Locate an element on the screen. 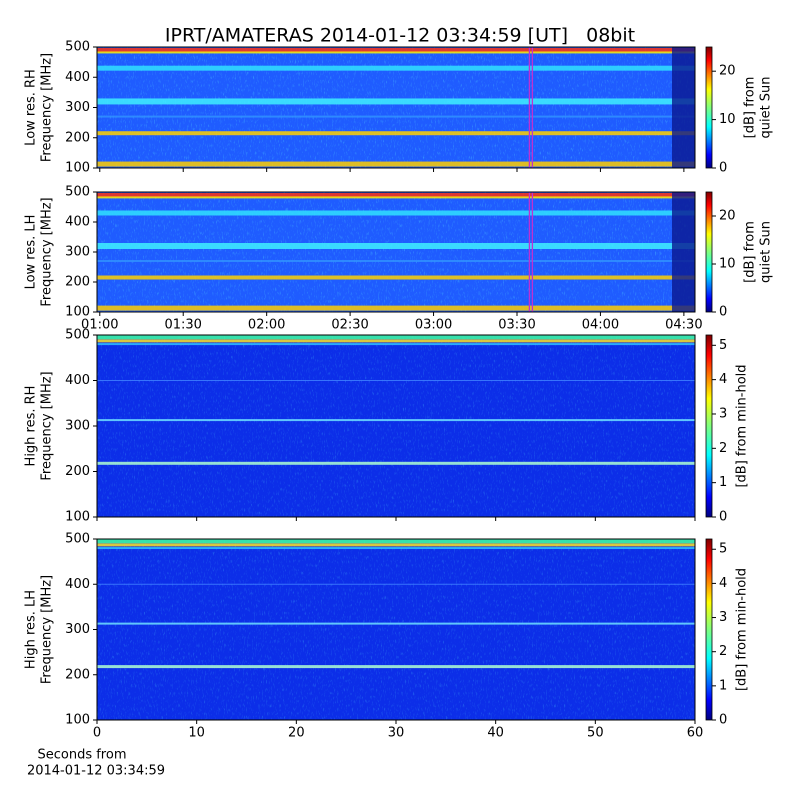 The width and height of the screenshot is (800, 800). x-axis-label: 2014-01-12 03:34:59 is located at coordinates (96, 771).